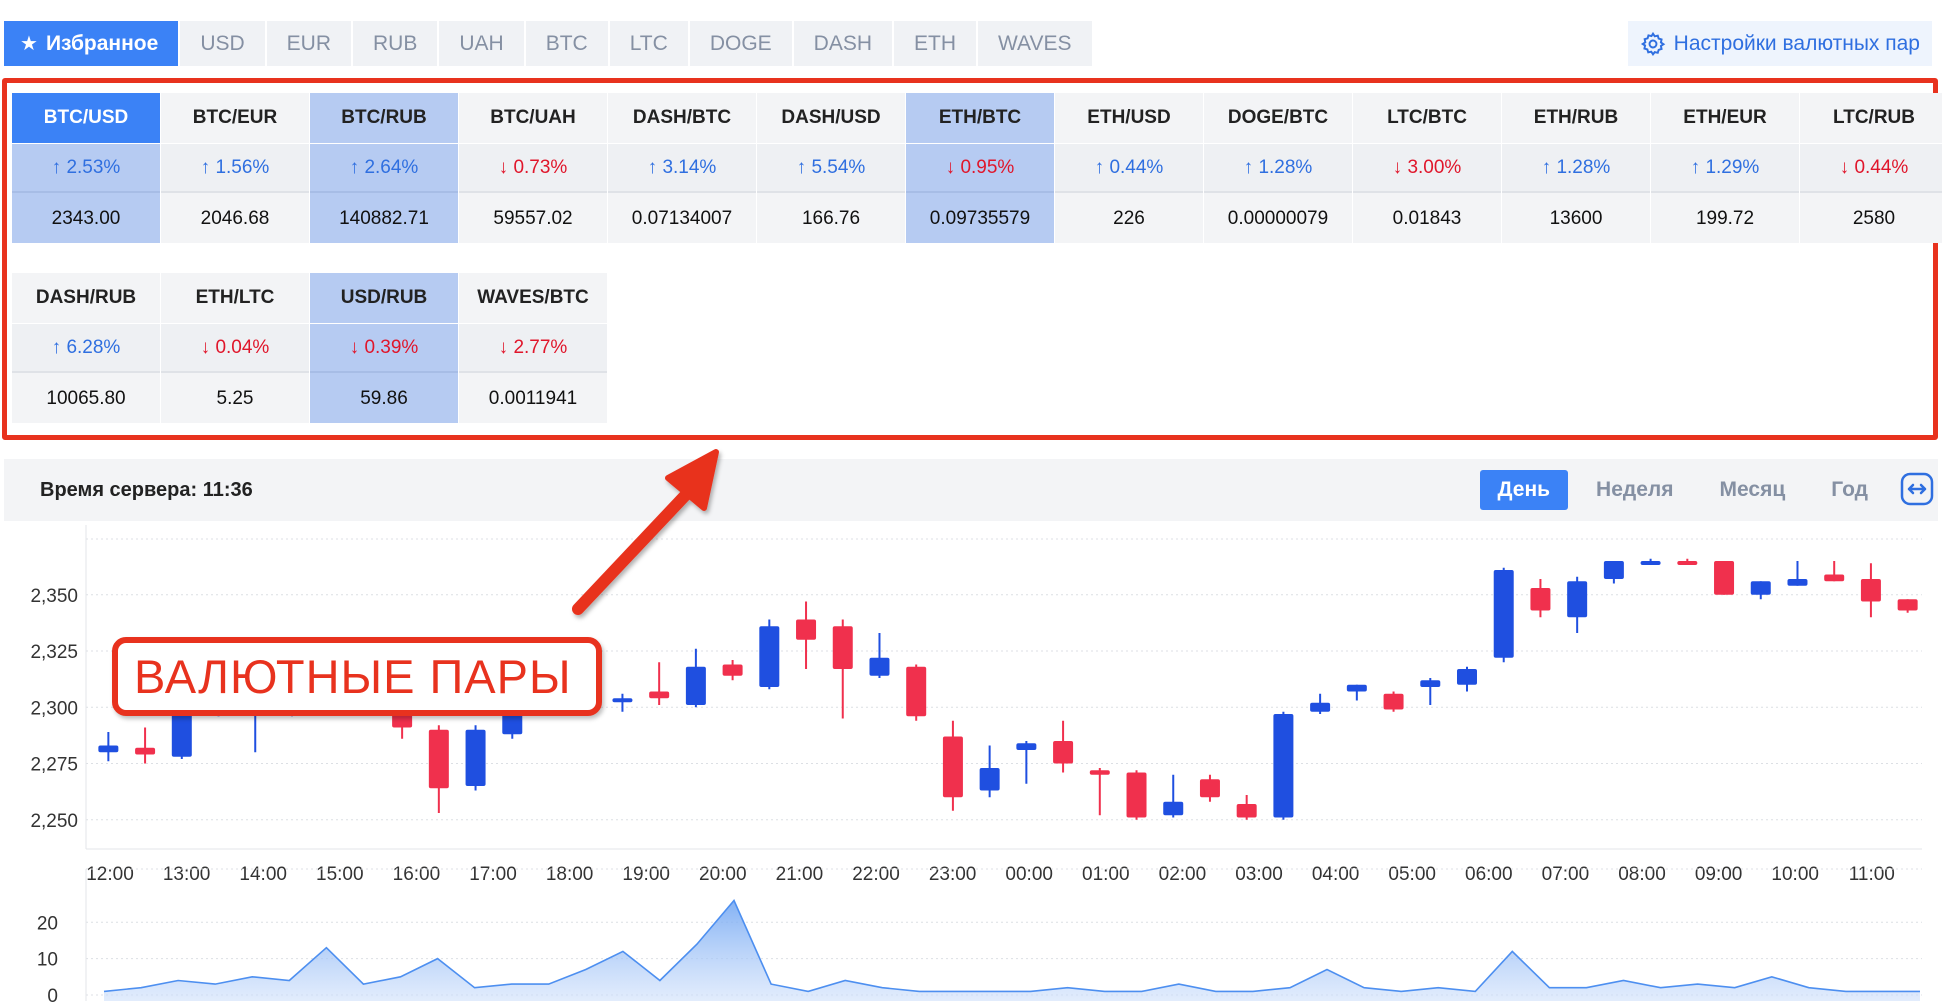  I want to click on x-tick-label: 20:00, so click(723, 874).